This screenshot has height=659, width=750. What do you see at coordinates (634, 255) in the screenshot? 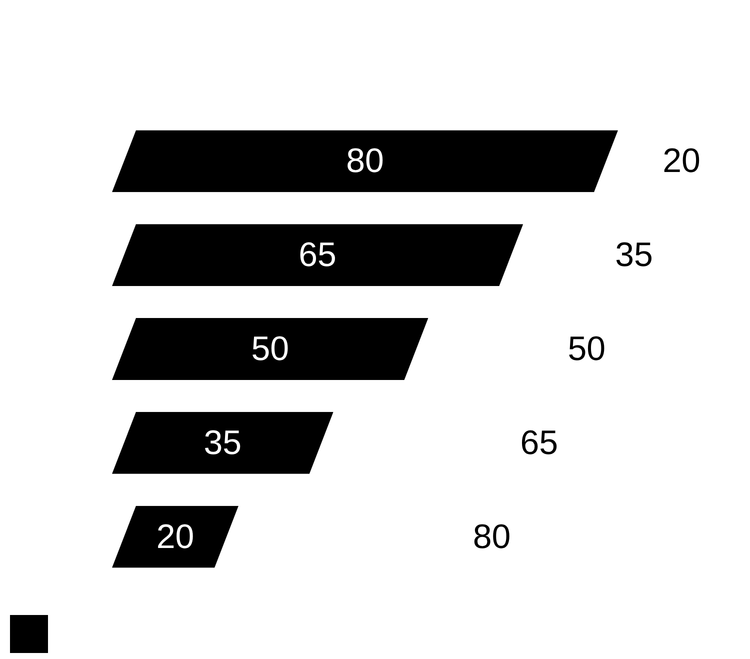
I see `annotation: 35` at bounding box center [634, 255].